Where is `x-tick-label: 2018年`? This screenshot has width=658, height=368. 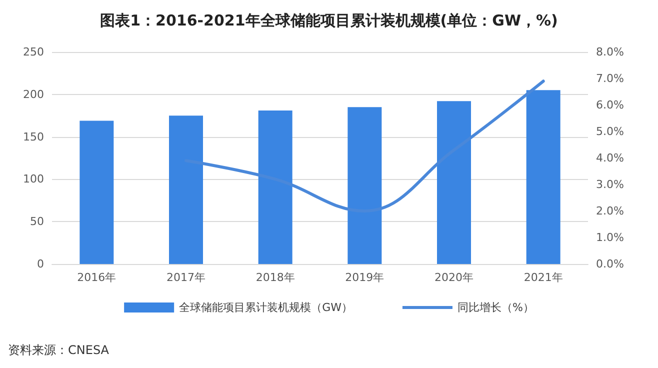
x-tick-label: 2018年 is located at coordinates (275, 277).